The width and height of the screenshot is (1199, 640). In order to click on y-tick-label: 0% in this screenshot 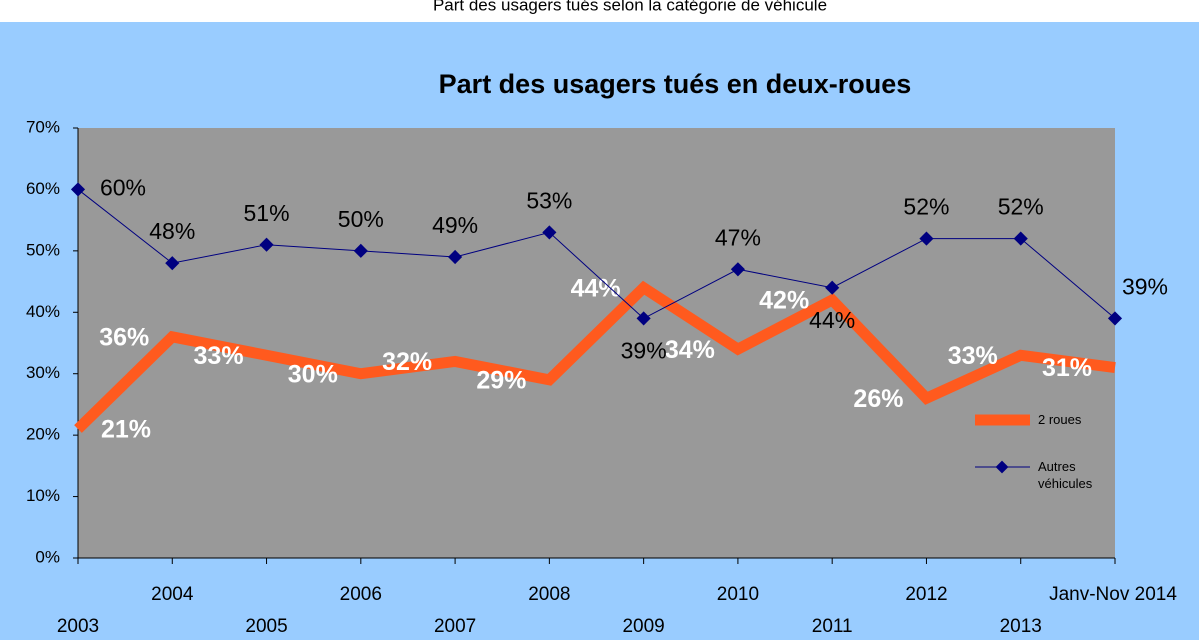, I will do `click(47, 556)`.